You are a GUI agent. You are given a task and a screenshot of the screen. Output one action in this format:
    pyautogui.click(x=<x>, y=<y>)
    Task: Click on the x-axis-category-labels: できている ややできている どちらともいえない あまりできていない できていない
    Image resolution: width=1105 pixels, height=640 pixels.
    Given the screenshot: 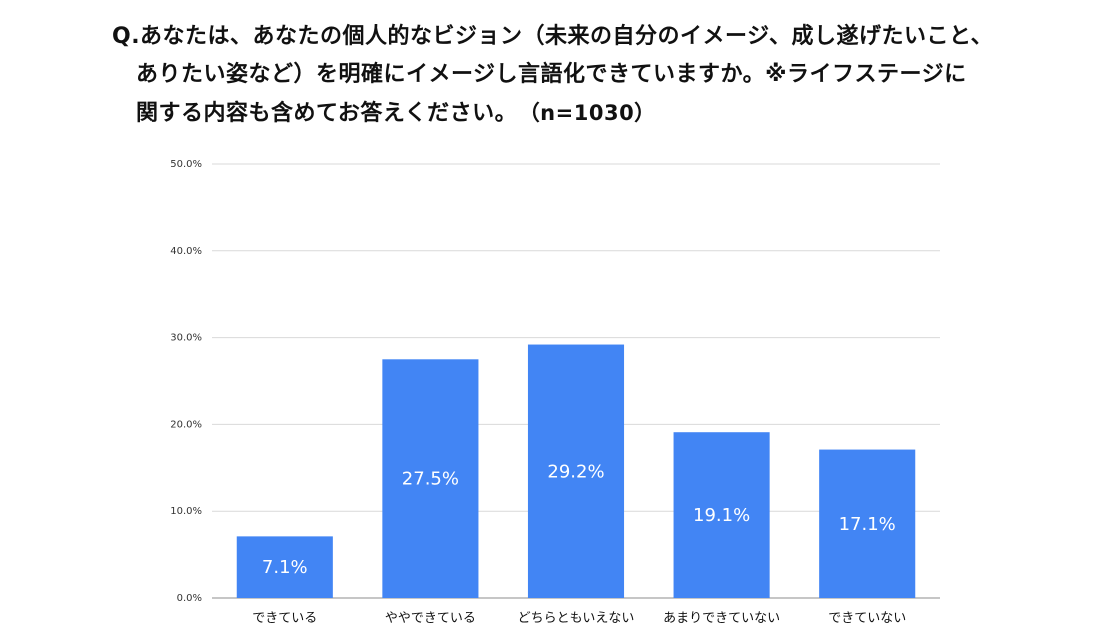 What is the action you would take?
    pyautogui.click(x=579, y=618)
    